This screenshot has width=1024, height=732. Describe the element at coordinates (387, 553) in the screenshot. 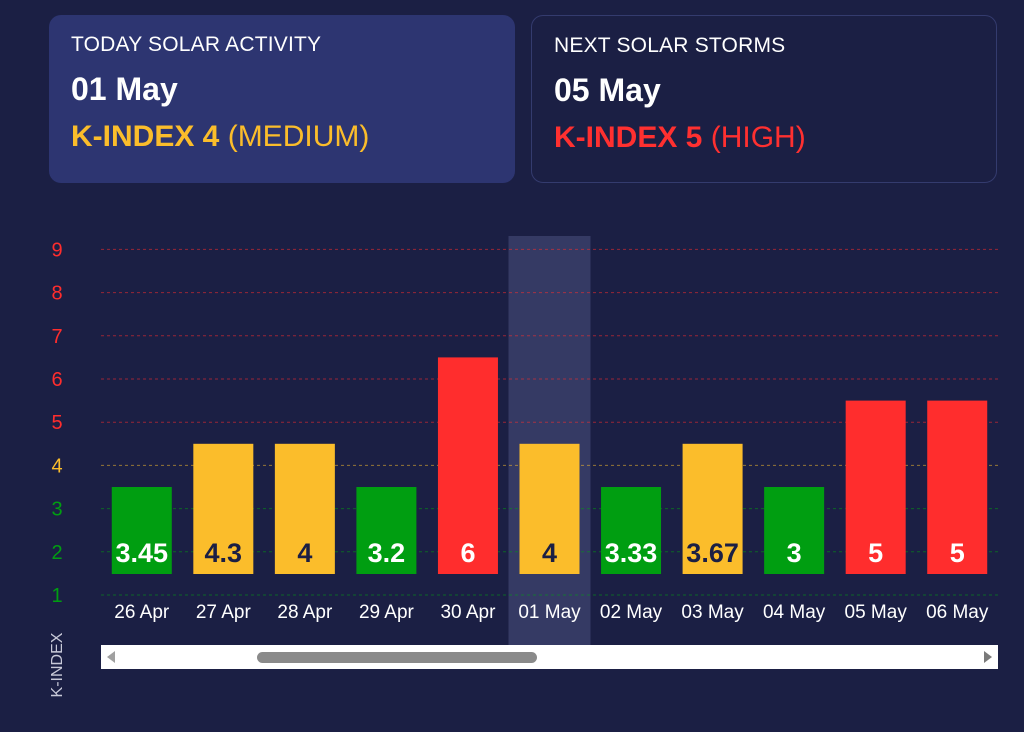

I see `bar-value-label: 3.2` at that location.